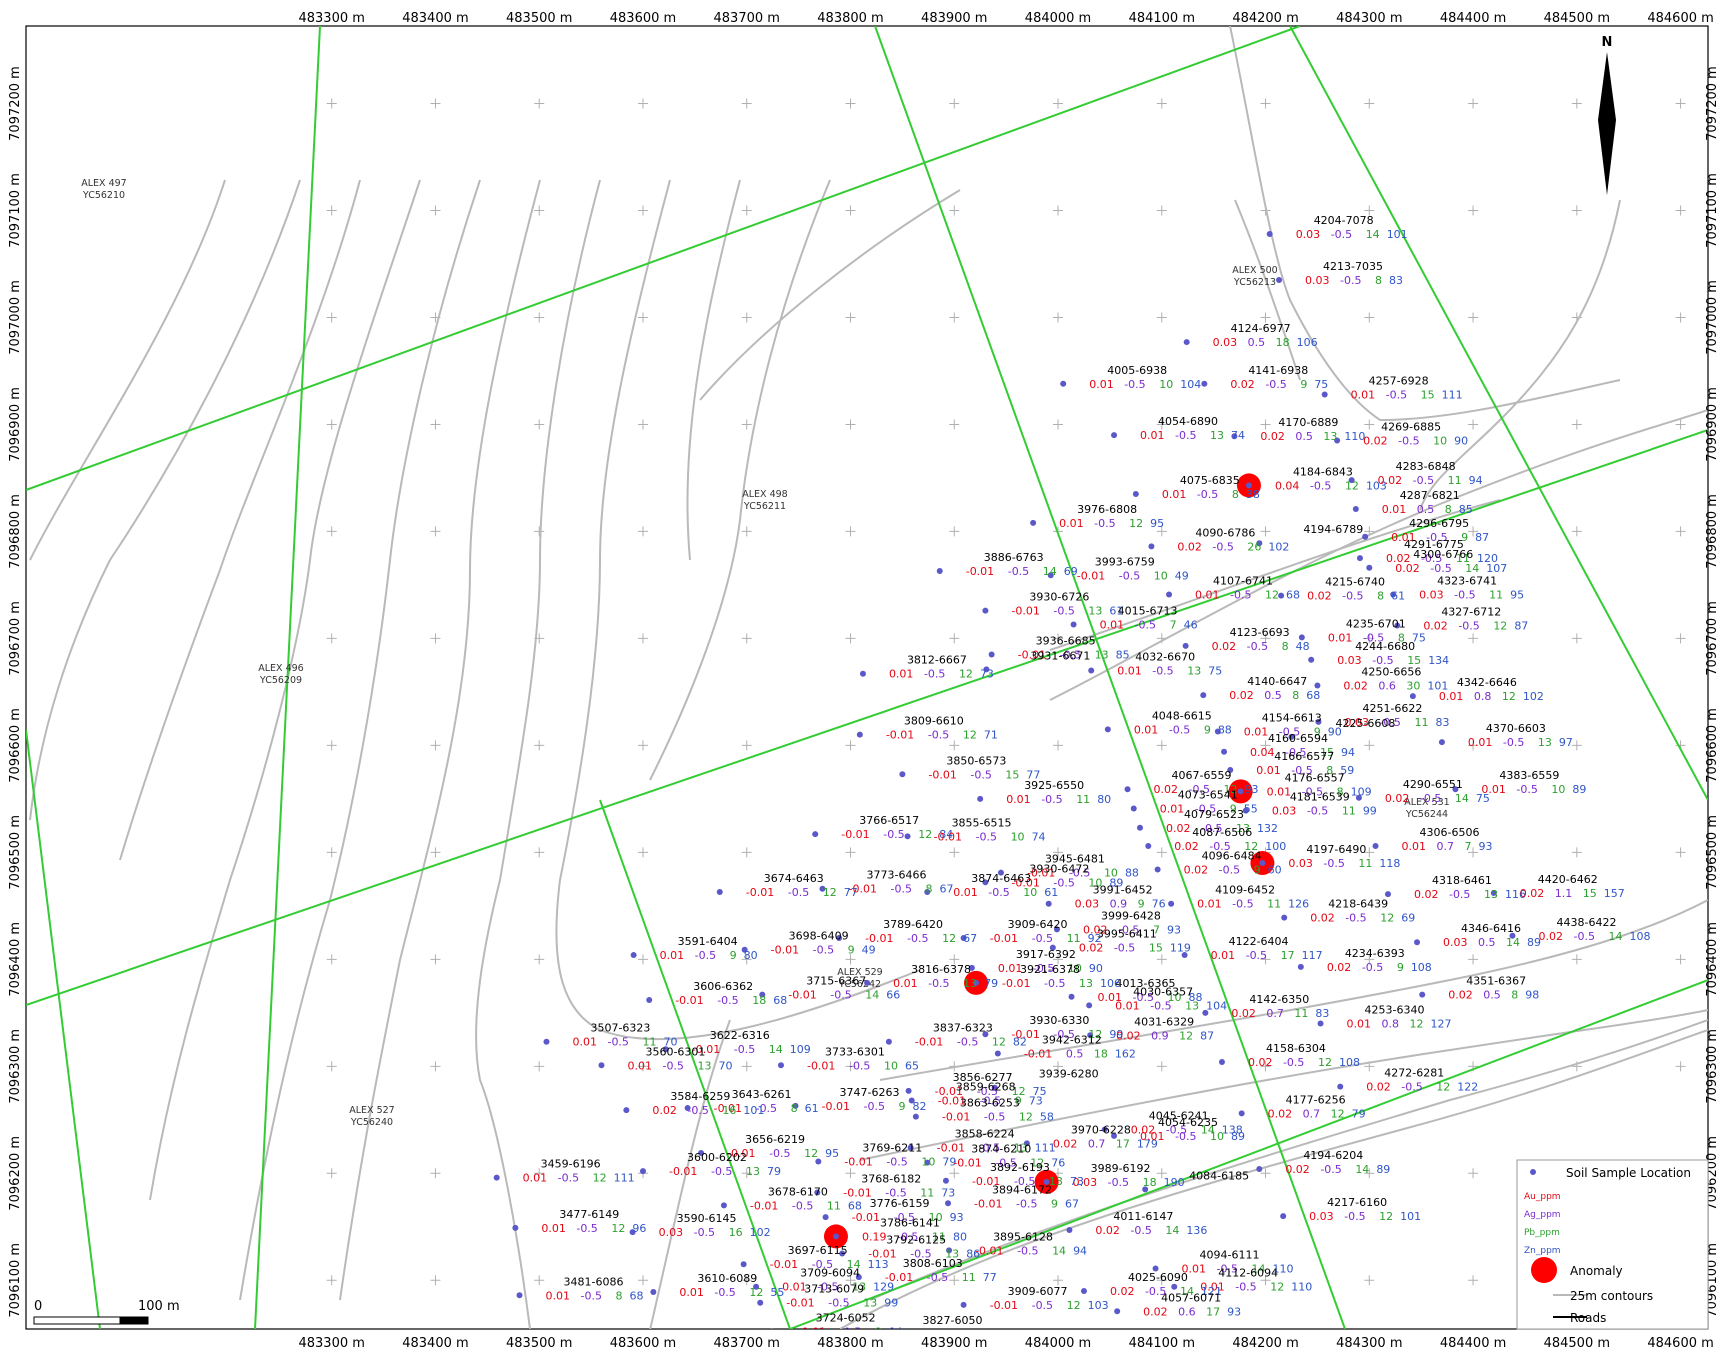  I want to click on au-value: 0.03, so click(1349, 660).